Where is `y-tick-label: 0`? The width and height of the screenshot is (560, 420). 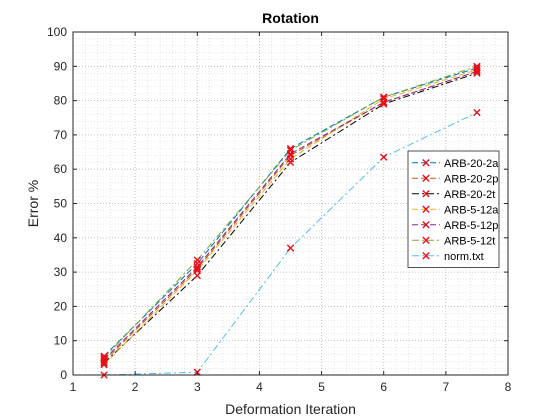 y-tick-label: 0 is located at coordinates (63, 375).